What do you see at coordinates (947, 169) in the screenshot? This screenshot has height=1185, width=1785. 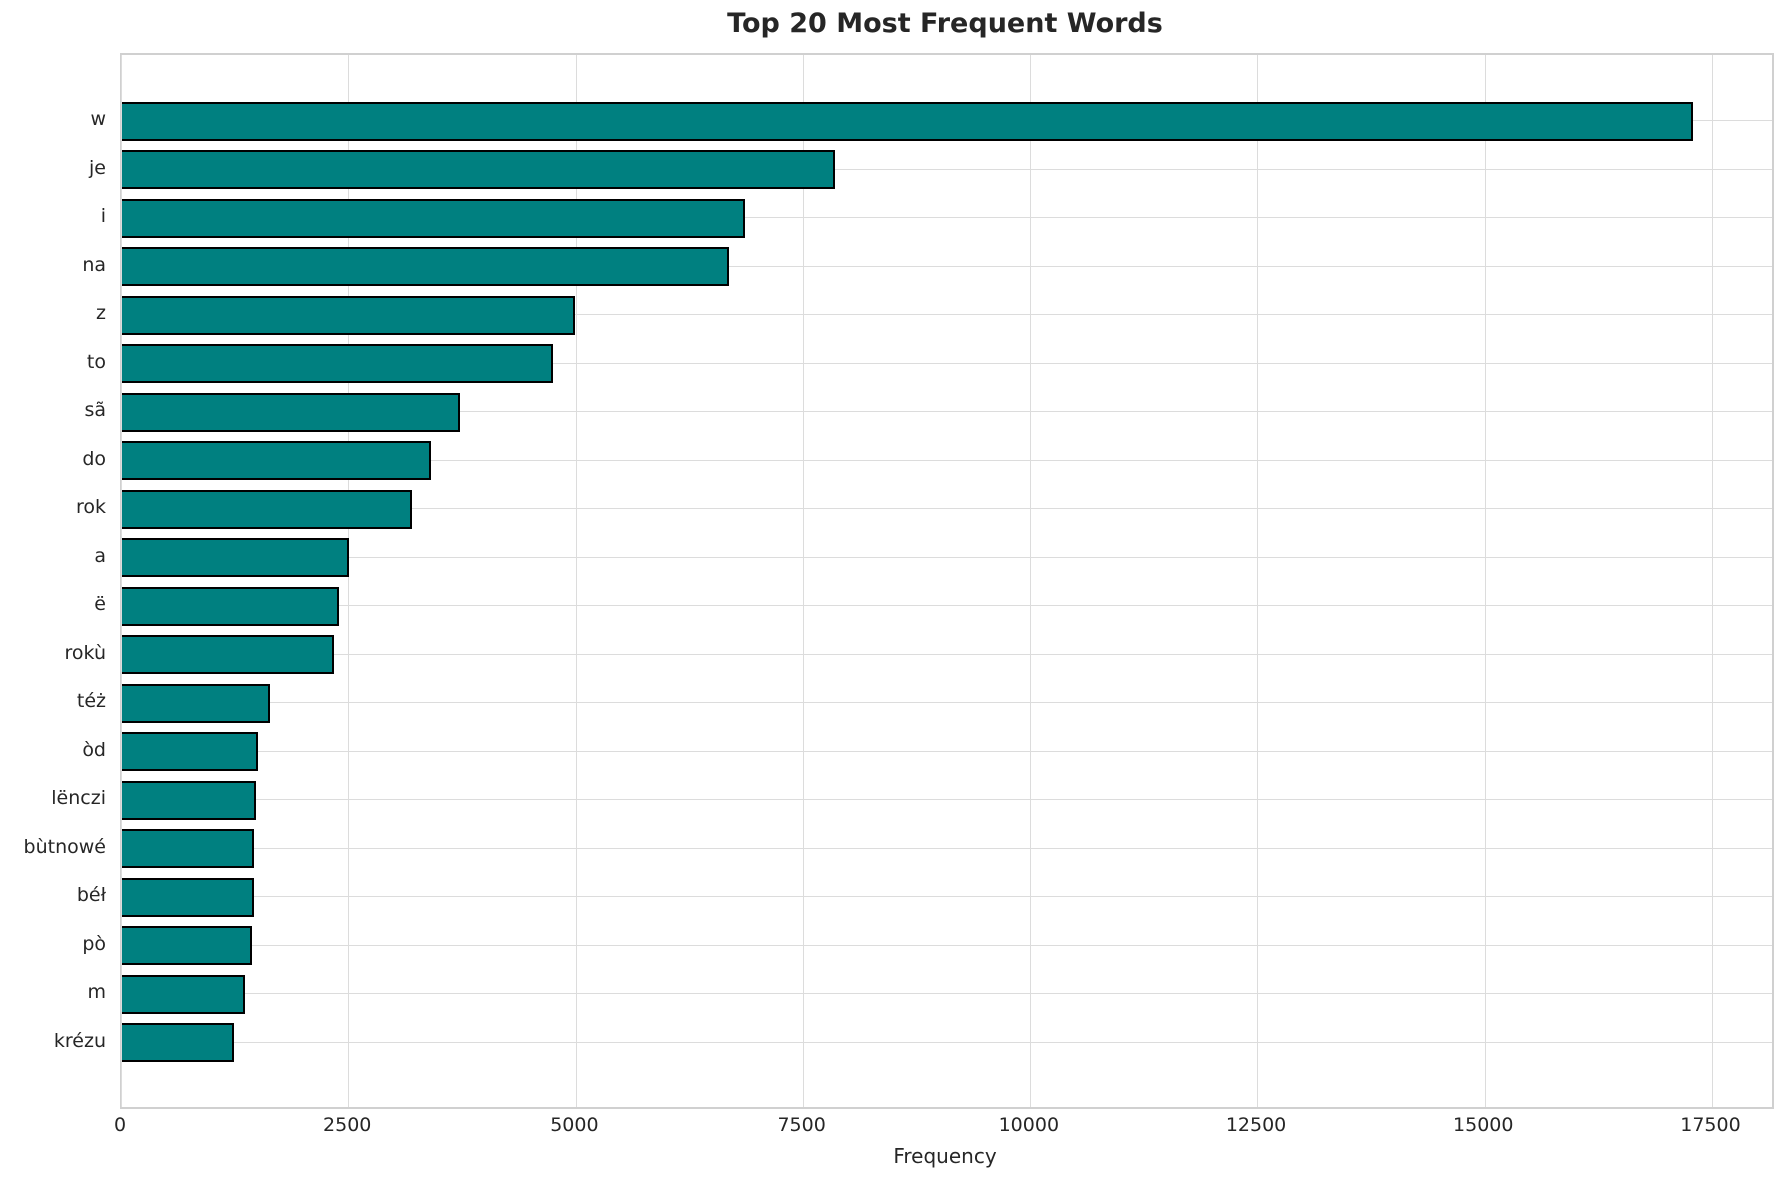 I see `y-gridline-je` at bounding box center [947, 169].